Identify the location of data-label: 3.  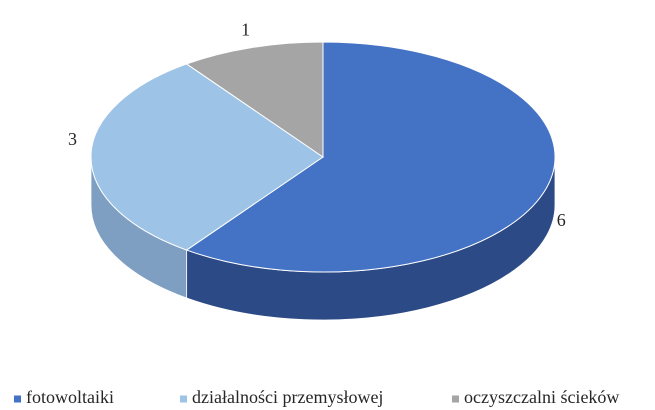
(72, 139).